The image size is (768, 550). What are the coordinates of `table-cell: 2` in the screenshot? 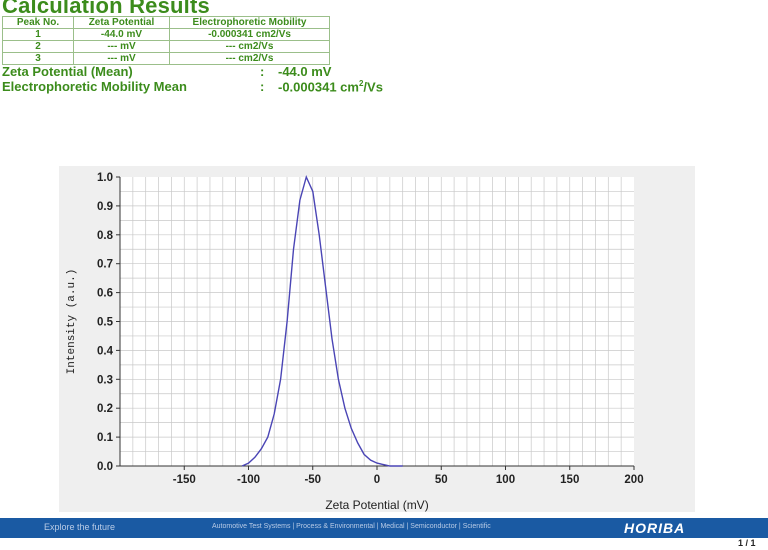 It's located at (38, 46).